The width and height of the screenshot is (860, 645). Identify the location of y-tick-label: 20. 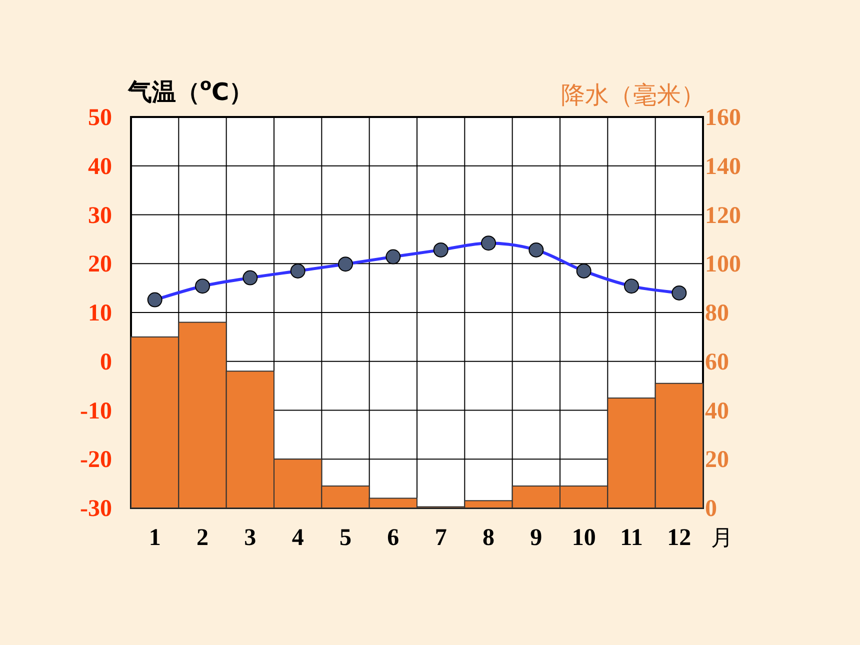
(100, 265).